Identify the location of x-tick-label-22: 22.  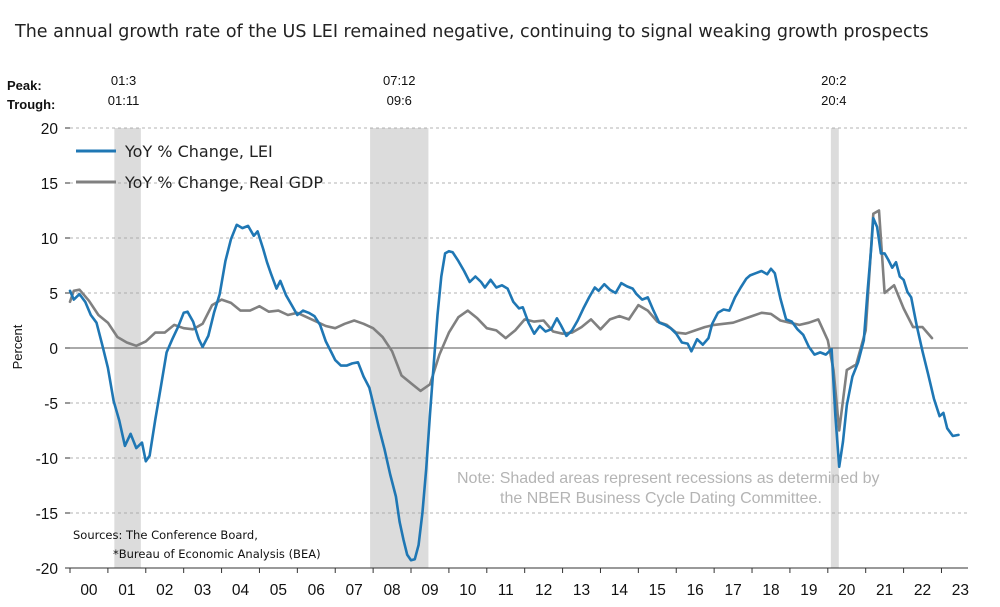
(922, 590).